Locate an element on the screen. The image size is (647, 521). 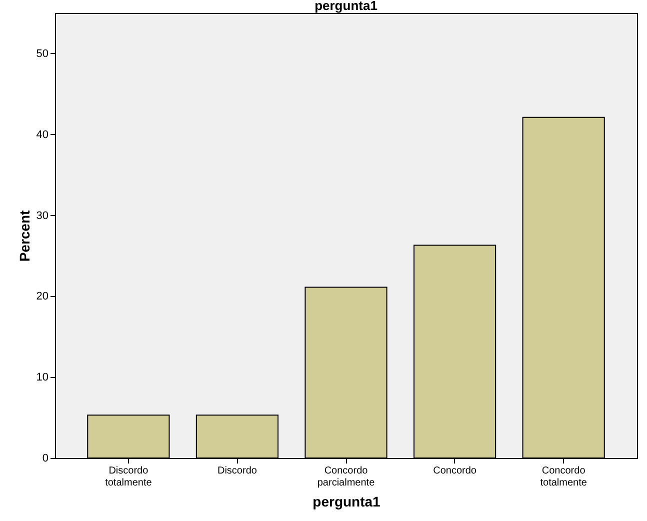
x-tick-label: Concordo parcialmente is located at coordinates (346, 477).